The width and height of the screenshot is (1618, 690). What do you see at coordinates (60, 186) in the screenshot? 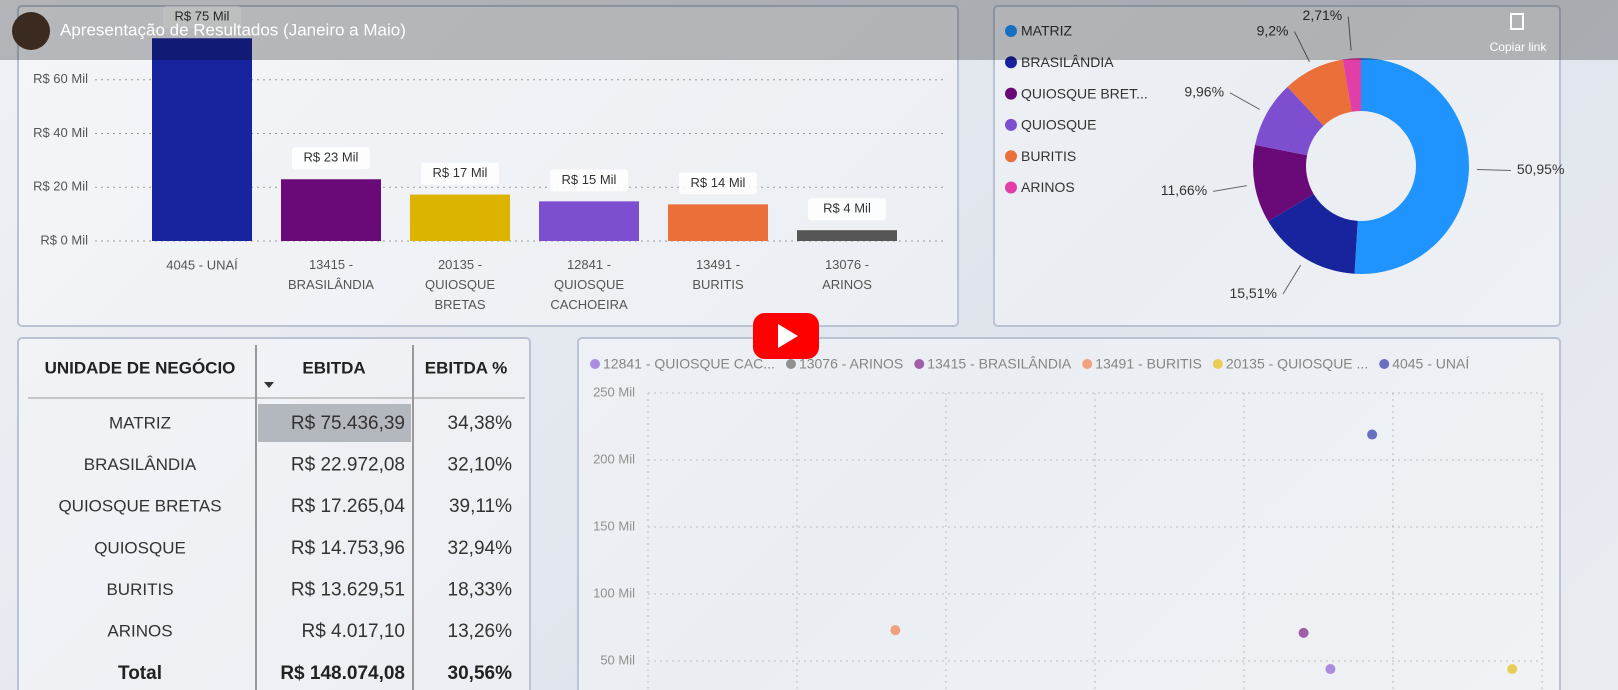
I see `y-tick-label: R$ 20 Mil` at bounding box center [60, 186].